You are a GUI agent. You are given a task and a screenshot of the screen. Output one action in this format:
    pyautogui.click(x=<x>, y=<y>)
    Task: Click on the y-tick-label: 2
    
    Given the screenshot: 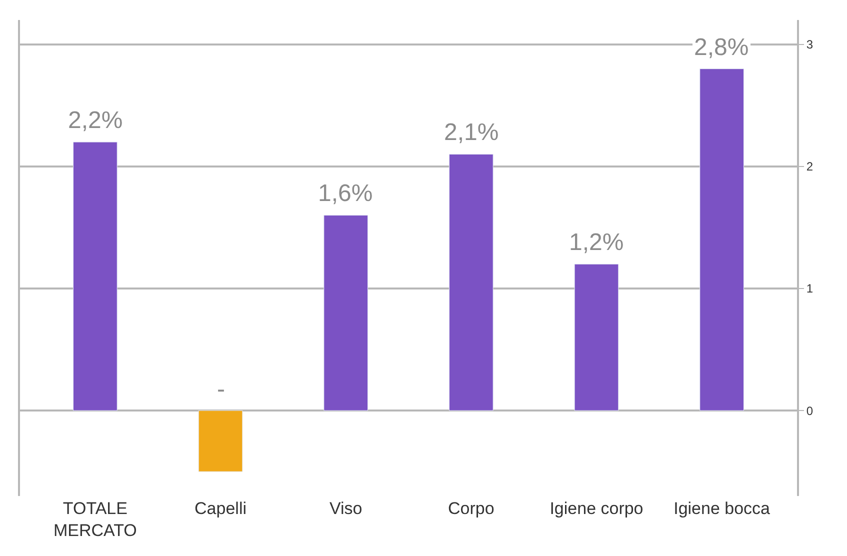 What is the action you would take?
    pyautogui.click(x=810, y=167)
    